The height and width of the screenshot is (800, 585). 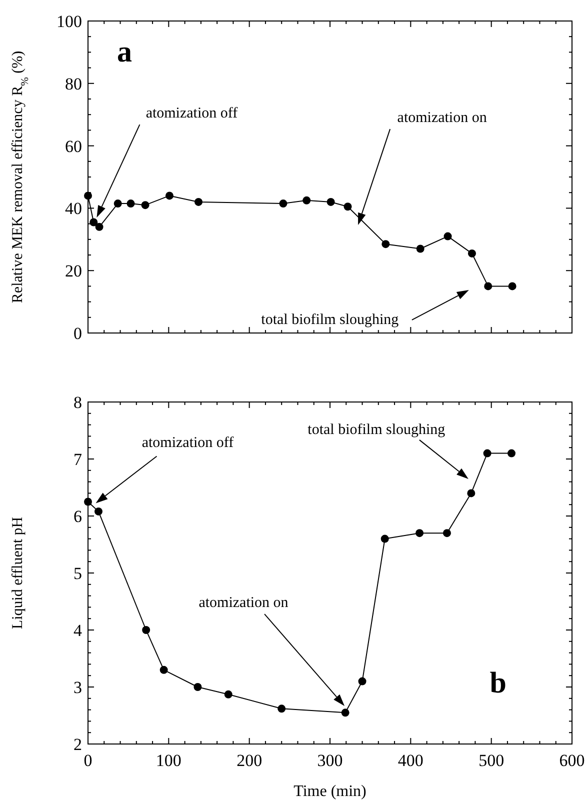 I want to click on y-tick-label: 7, so click(x=78, y=459).